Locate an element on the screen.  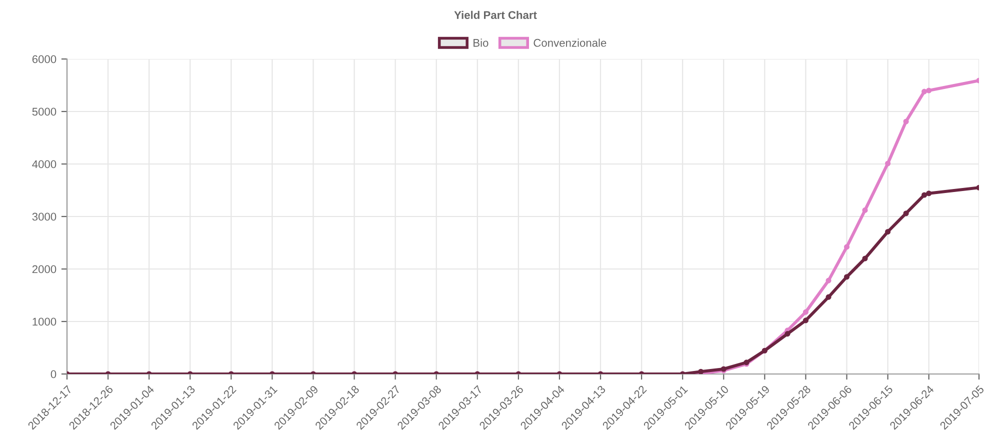
legend-label: Convenzionale is located at coordinates (570, 42).